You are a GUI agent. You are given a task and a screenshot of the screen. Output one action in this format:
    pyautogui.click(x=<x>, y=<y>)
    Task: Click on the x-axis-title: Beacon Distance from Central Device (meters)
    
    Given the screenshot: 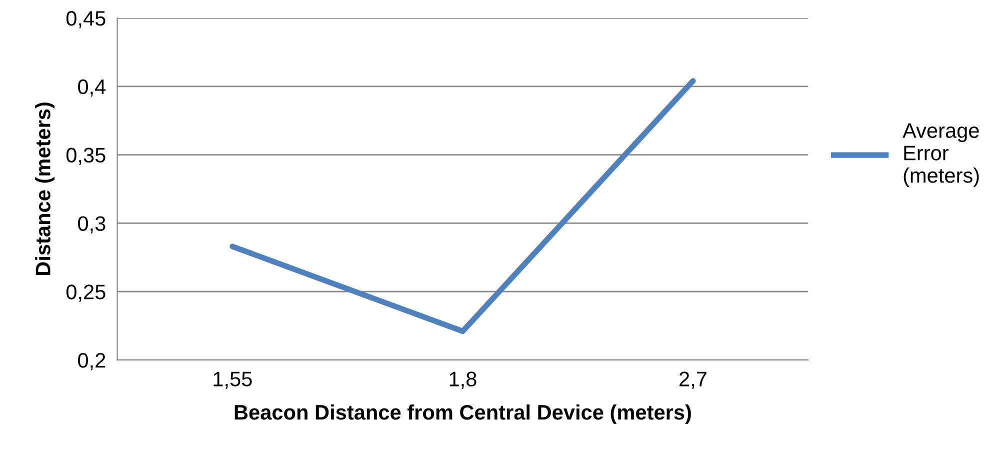 What is the action you would take?
    pyautogui.click(x=462, y=414)
    